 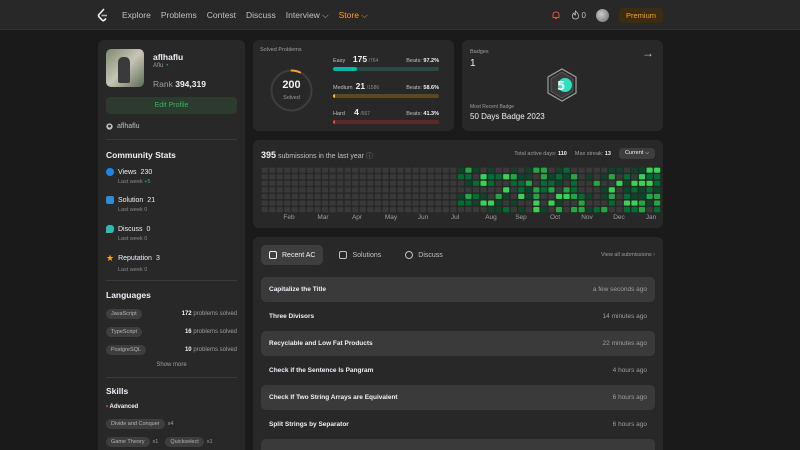 I want to click on language-tag: TypeScript, so click(x=124, y=332).